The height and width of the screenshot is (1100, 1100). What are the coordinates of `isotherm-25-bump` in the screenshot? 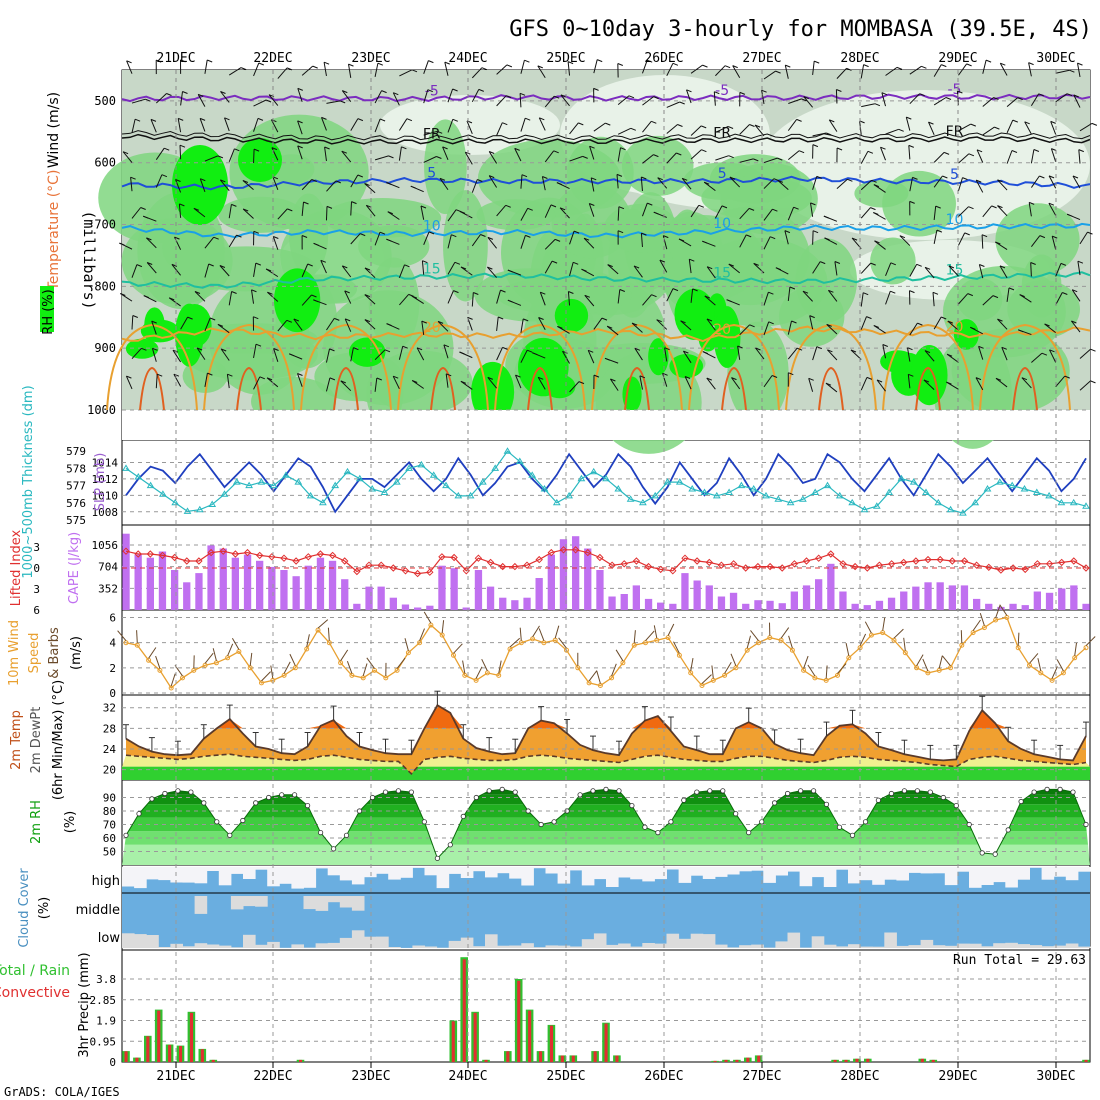 It's located at (637, 388).